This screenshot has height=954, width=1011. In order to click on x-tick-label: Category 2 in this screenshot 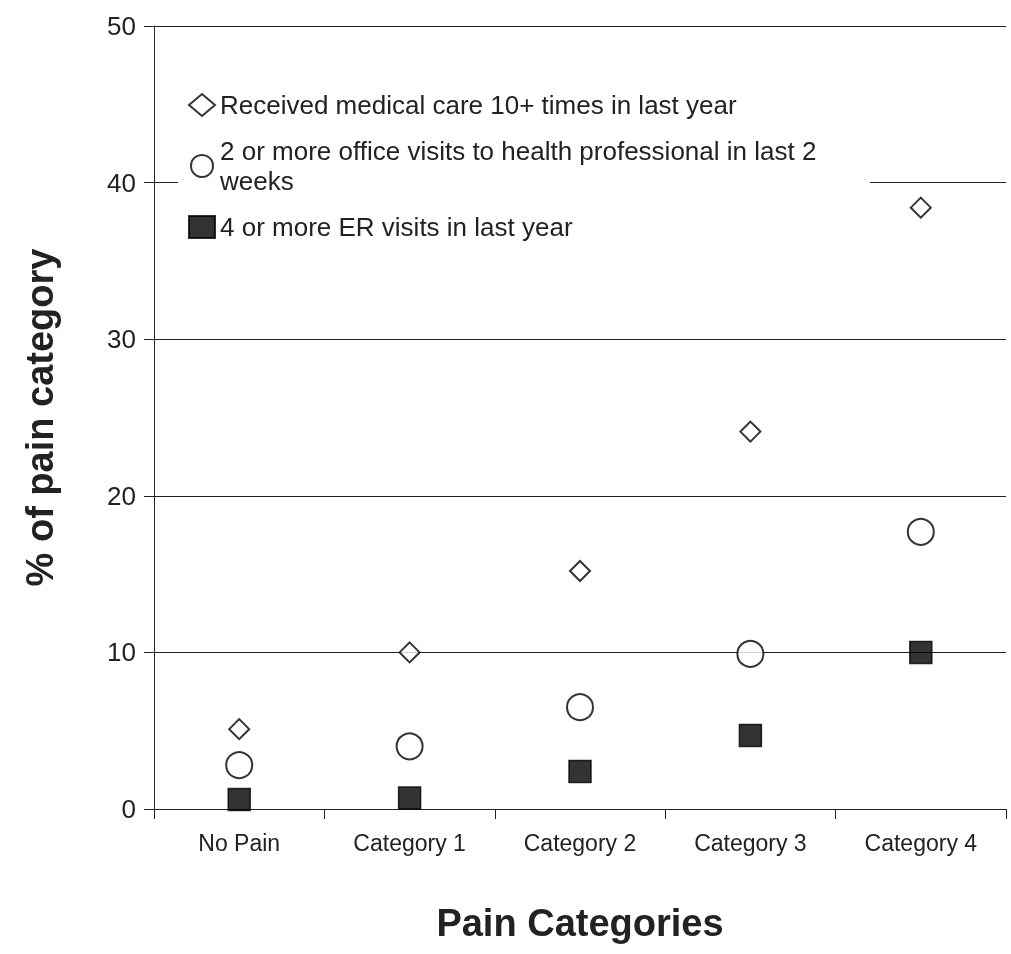, I will do `click(580, 842)`.